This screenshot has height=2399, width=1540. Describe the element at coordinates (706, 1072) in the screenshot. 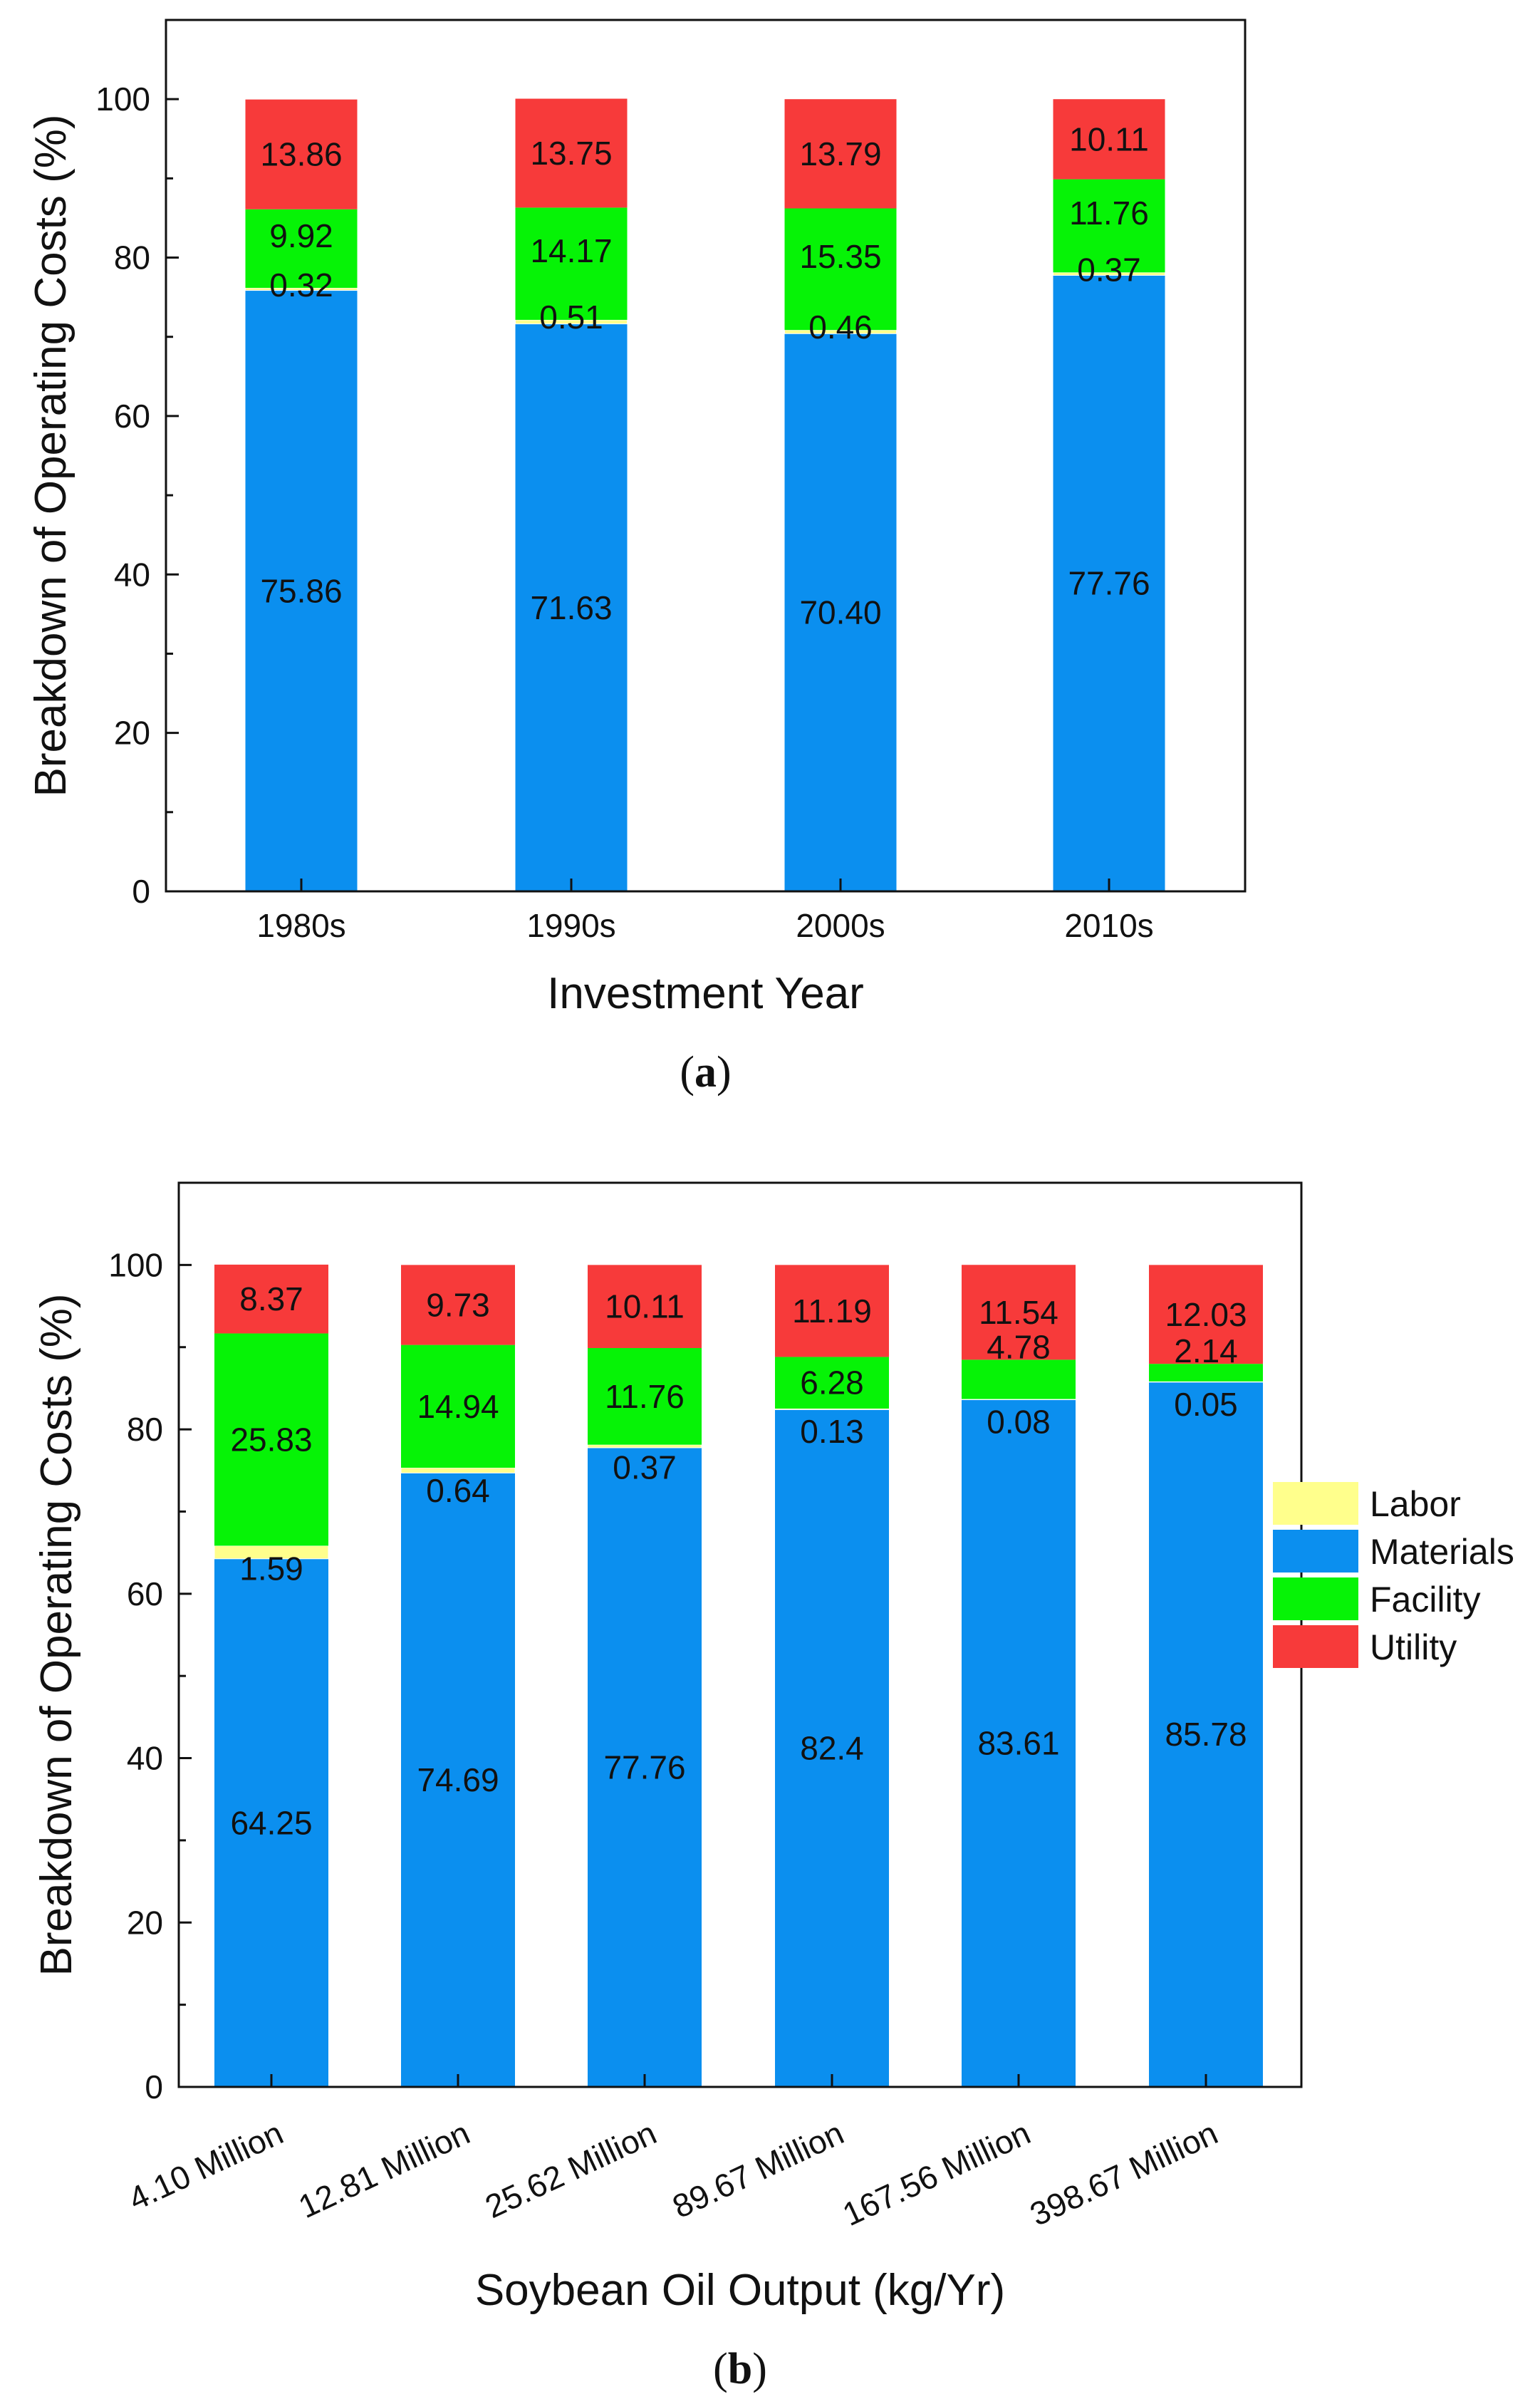

I see `panel-label: (a)` at that location.